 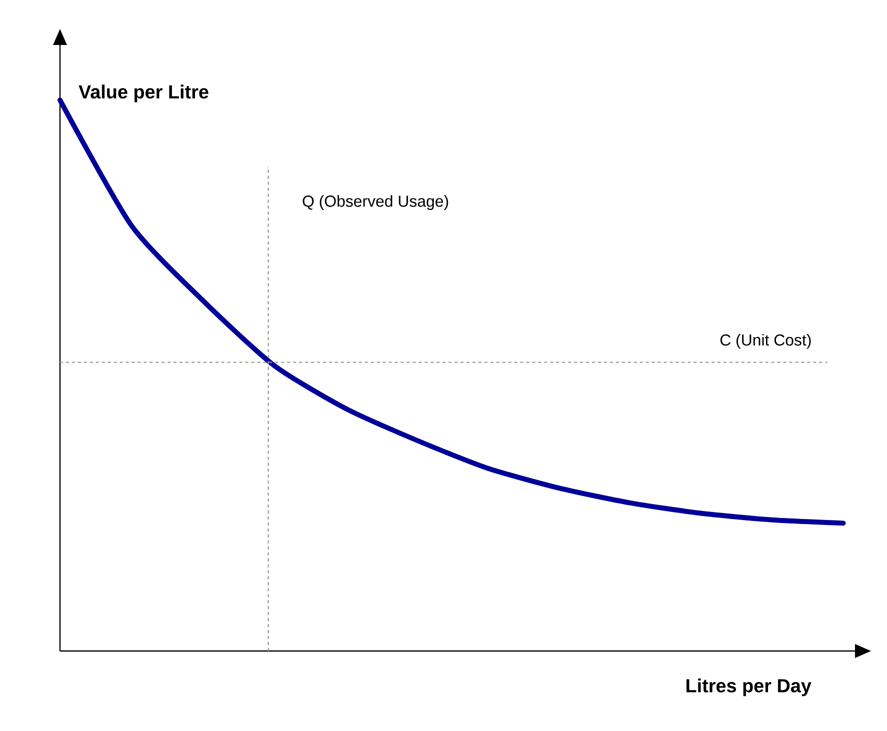 What do you see at coordinates (143, 93) in the screenshot?
I see `y-axis-title: Value per Litre` at bounding box center [143, 93].